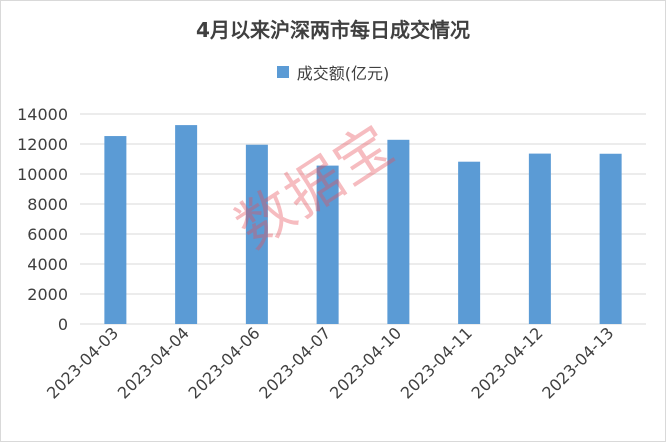  I want to click on y-tick-label: 8000, so click(47, 204).